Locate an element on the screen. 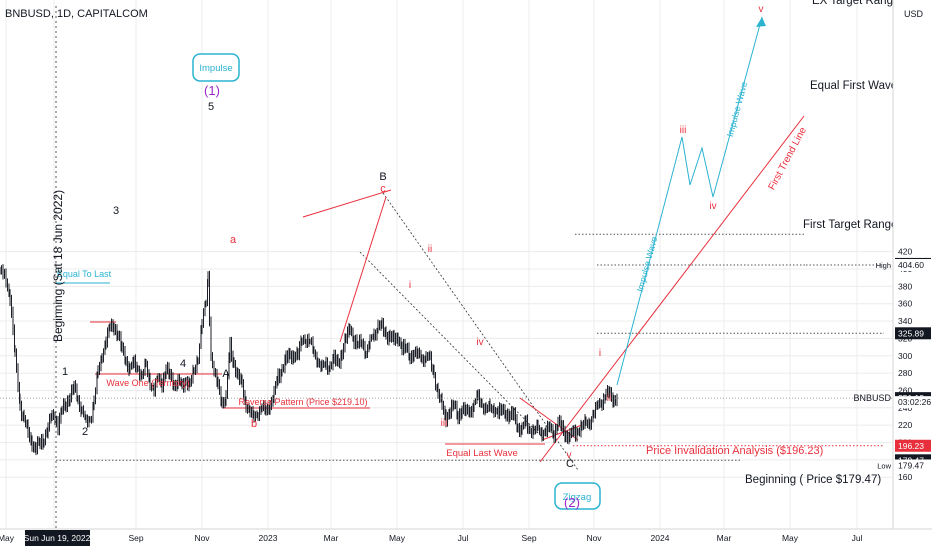 The width and height of the screenshot is (932, 550). subwave-label-iii: iii is located at coordinates (444, 423).